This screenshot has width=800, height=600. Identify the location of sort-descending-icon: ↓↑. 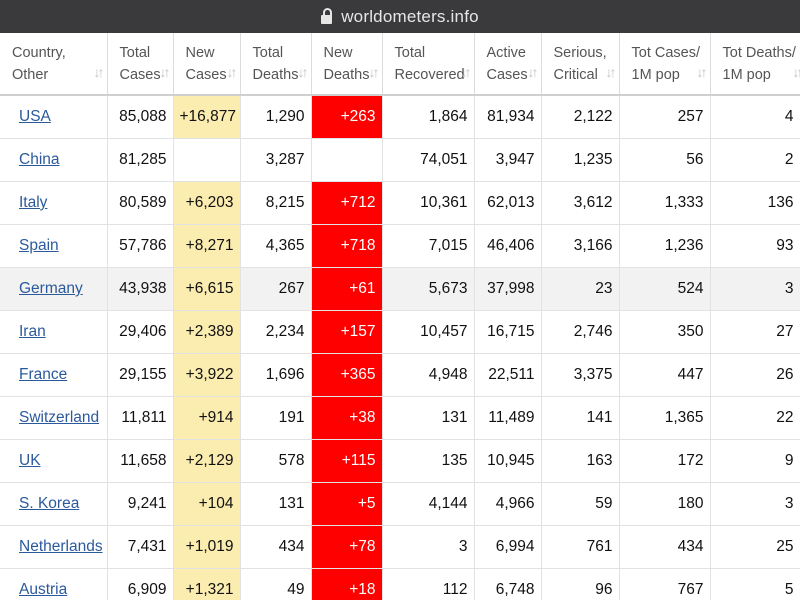
(165, 72).